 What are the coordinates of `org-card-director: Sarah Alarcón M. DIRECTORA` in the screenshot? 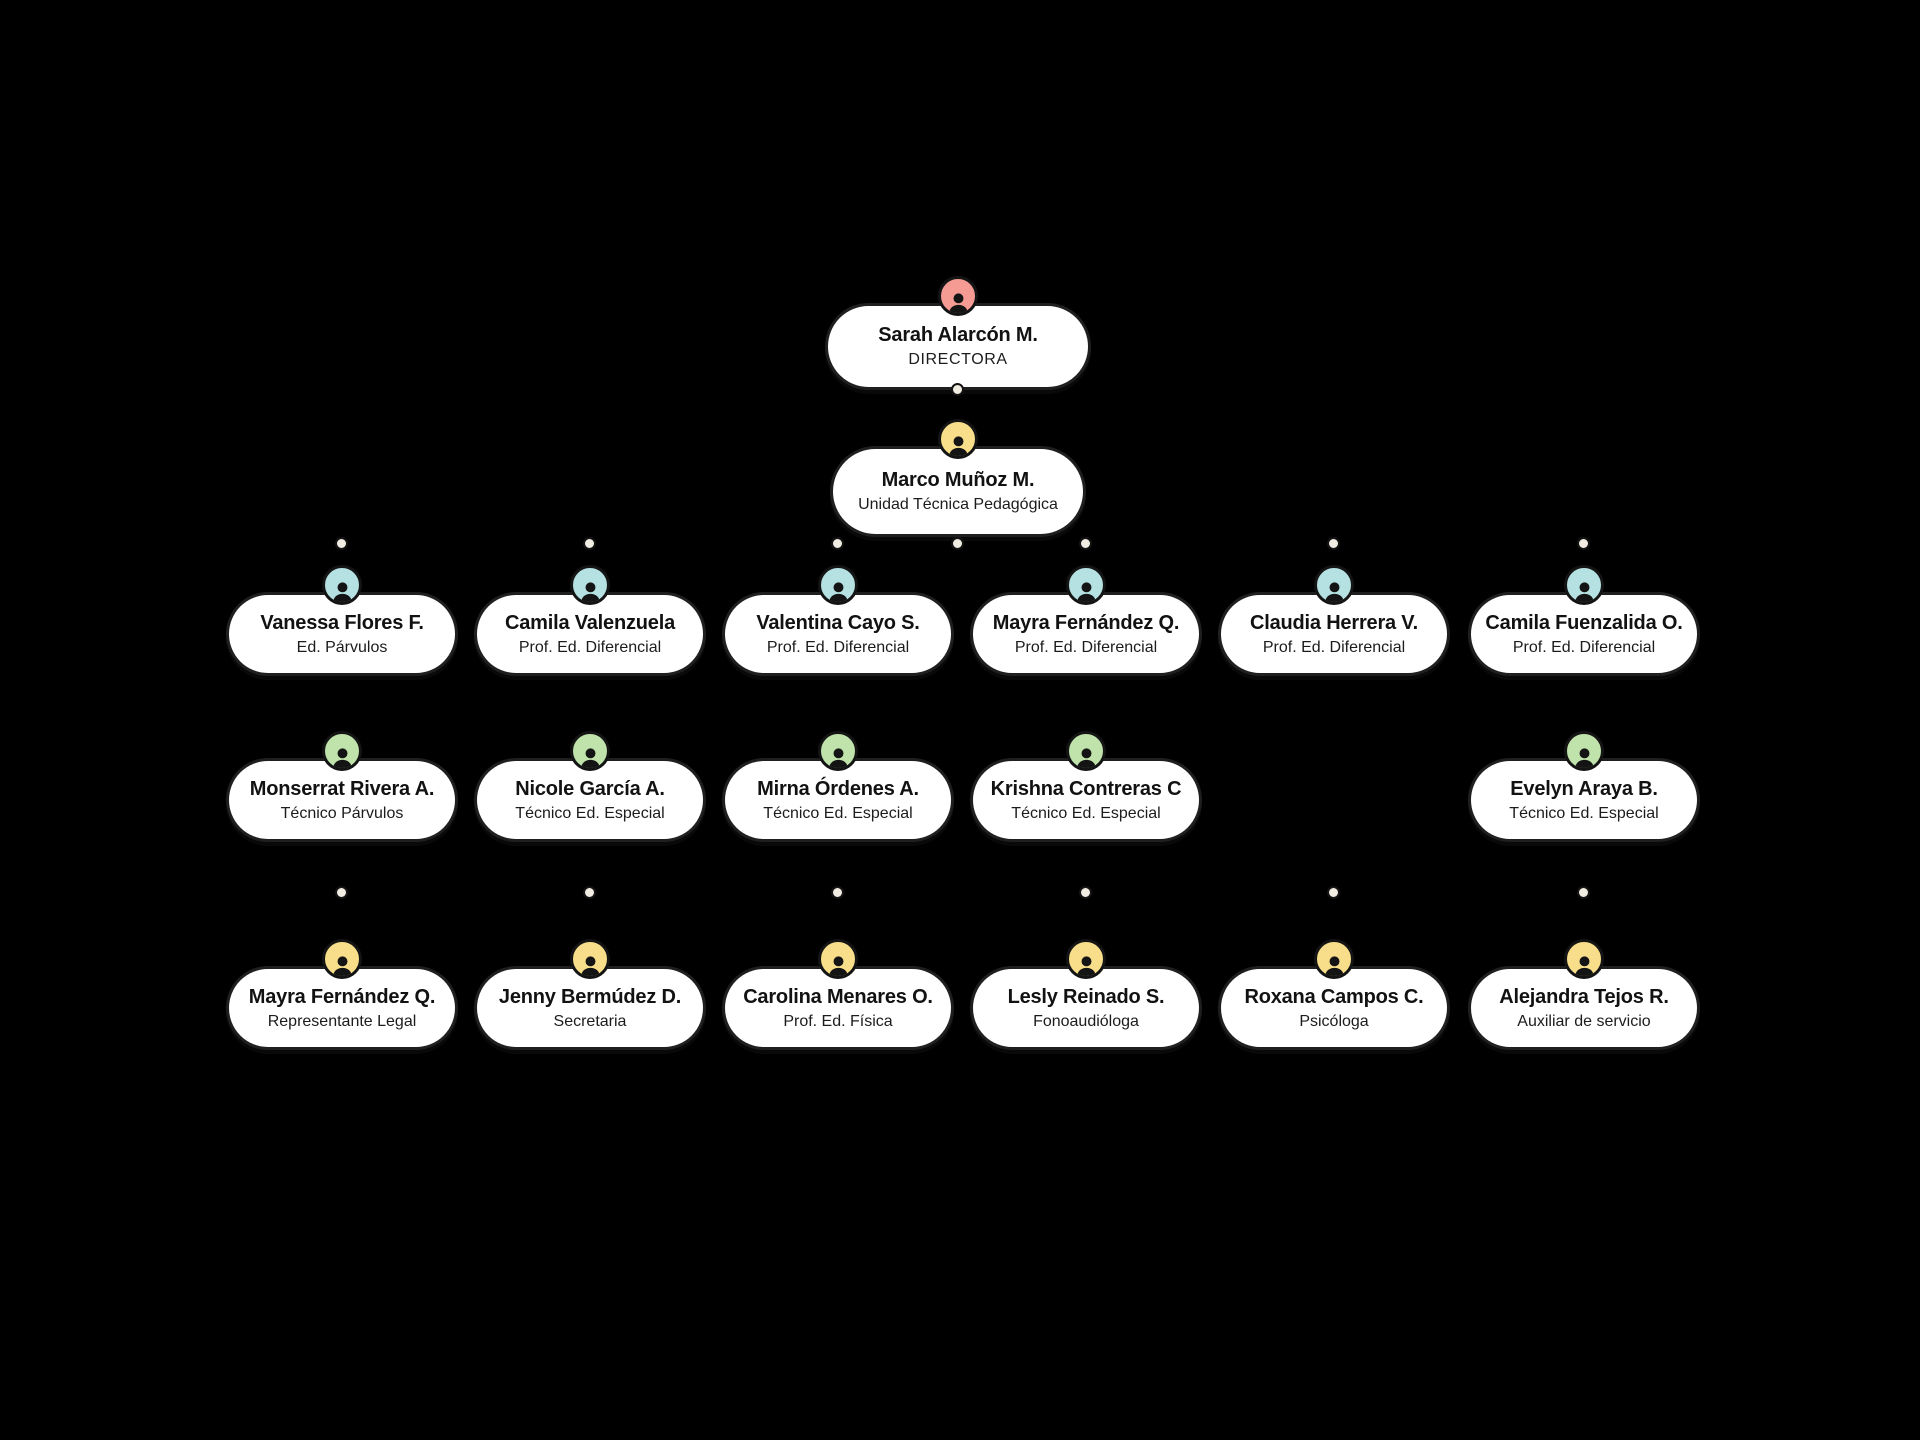 It's located at (958, 333).